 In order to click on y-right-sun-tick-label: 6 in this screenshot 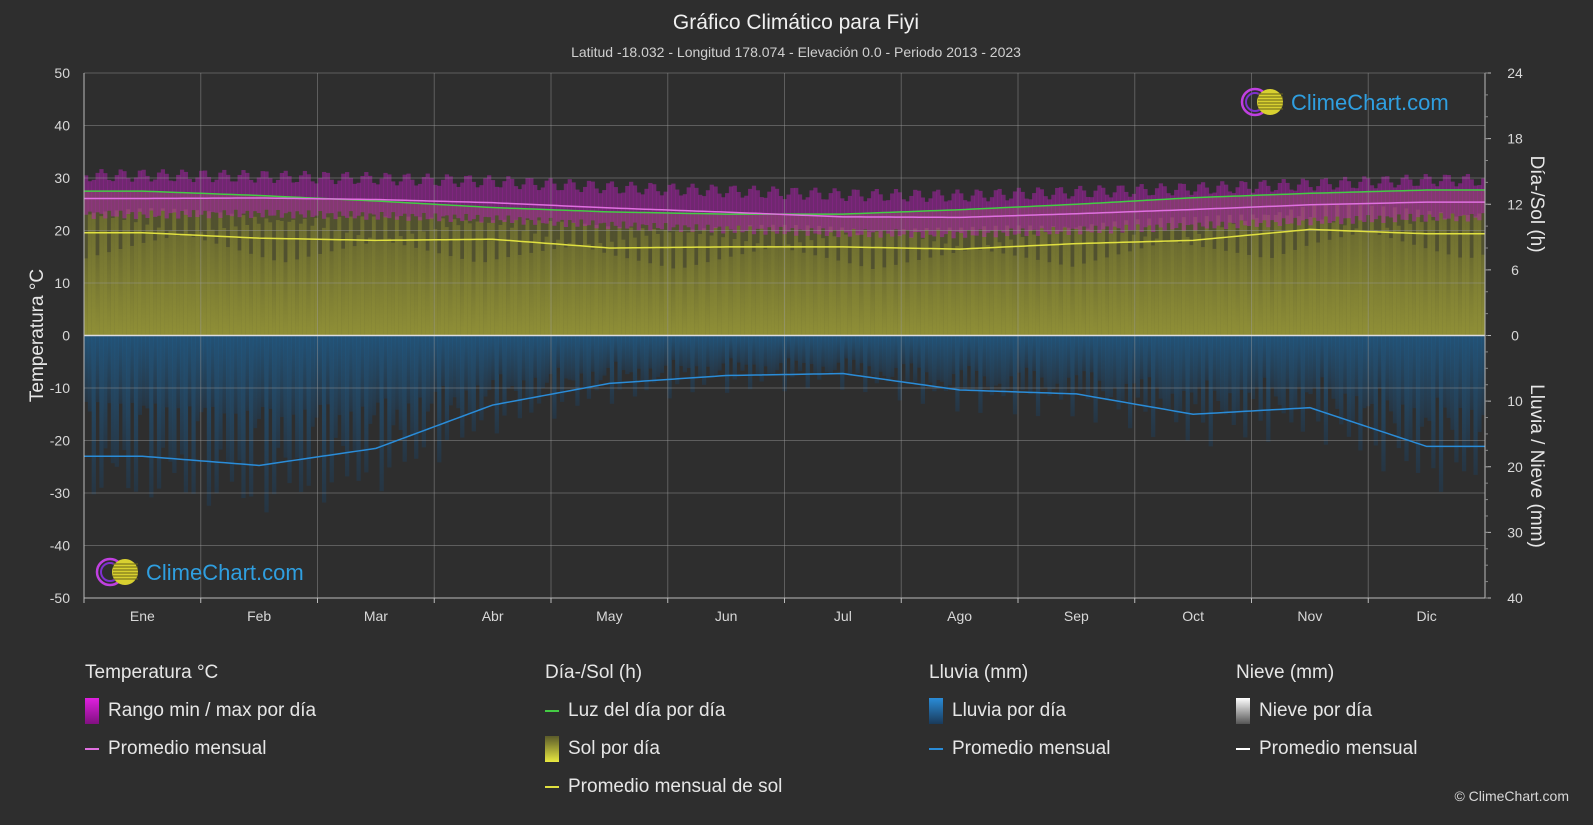, I will do `click(1515, 270)`.